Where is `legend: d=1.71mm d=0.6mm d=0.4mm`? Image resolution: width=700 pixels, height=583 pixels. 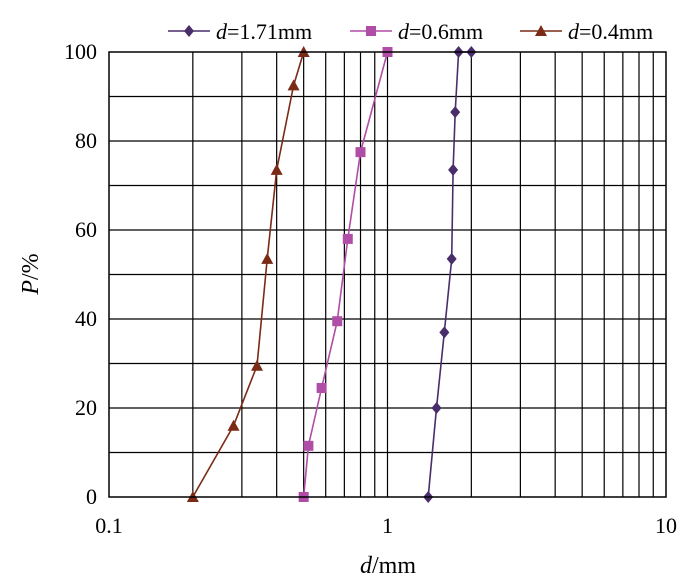
legend: d=1.71mm d=0.6mm d=0.4mm is located at coordinates (410, 31).